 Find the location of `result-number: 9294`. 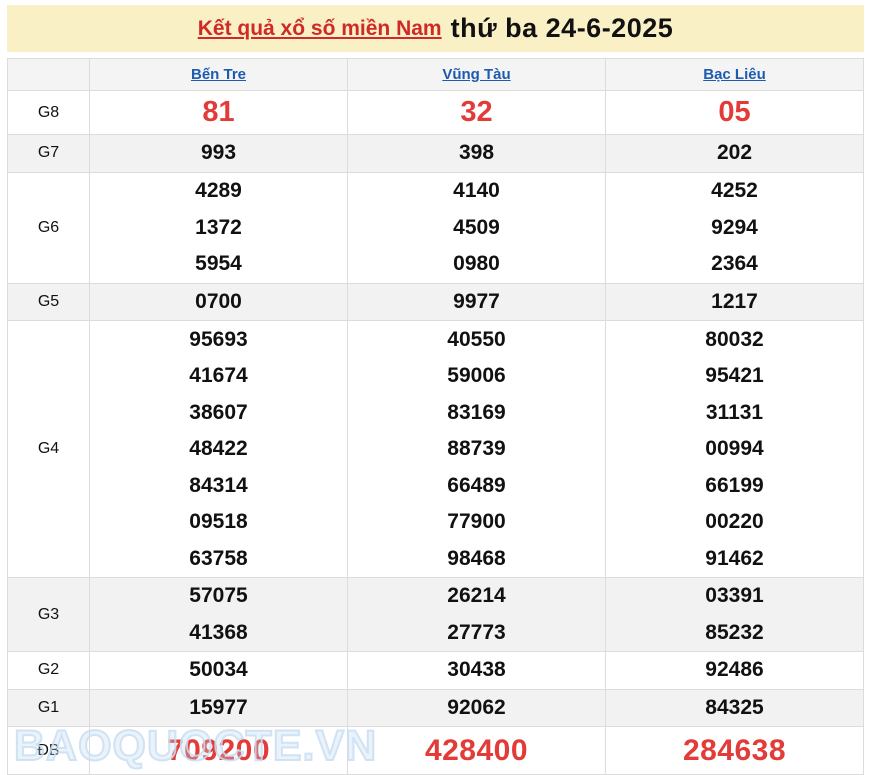

result-number: 9294 is located at coordinates (734, 227).